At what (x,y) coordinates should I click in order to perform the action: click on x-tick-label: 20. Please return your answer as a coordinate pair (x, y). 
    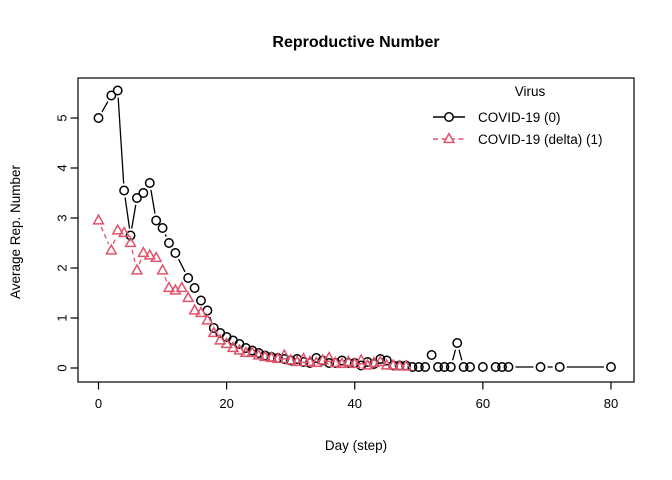
    Looking at the image, I should click on (226, 403).